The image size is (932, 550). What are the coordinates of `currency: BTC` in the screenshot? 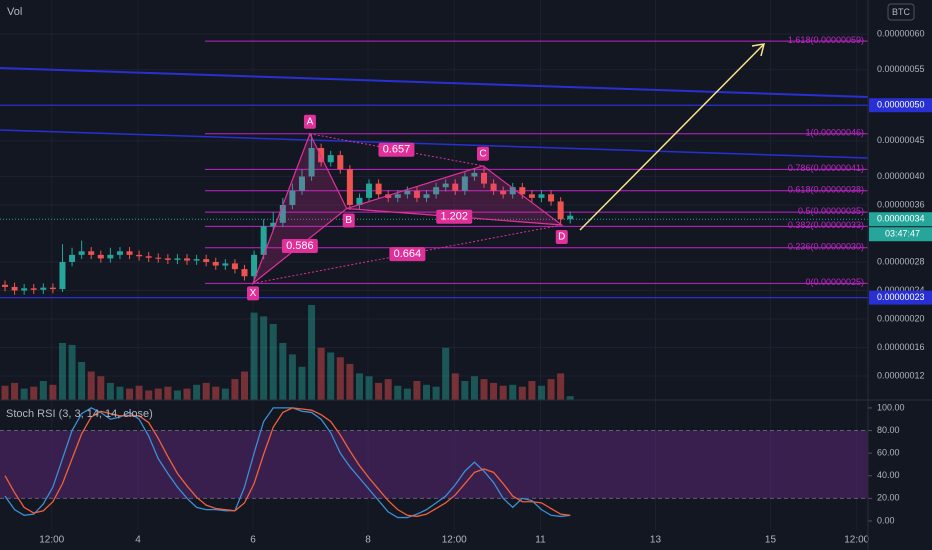 It's located at (901, 12).